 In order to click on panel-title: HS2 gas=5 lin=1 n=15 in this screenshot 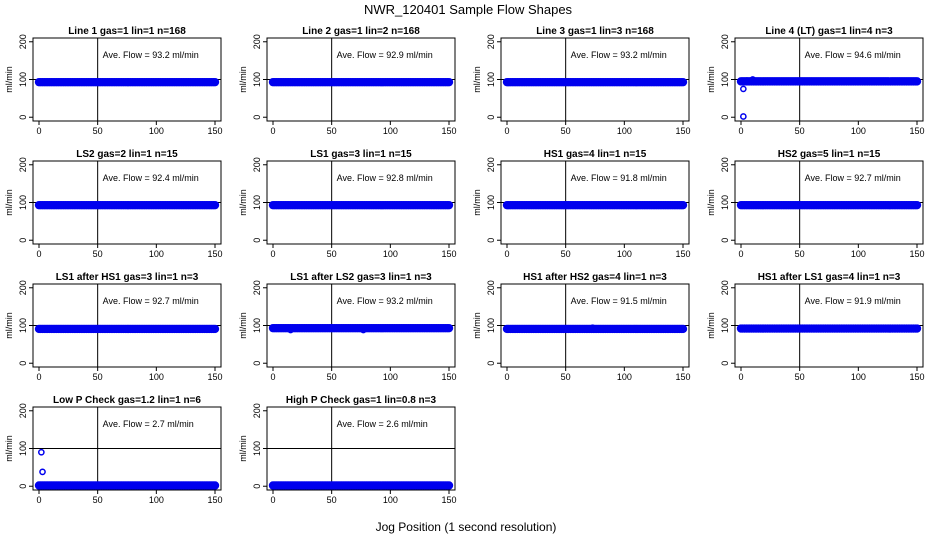, I will do `click(829, 154)`.